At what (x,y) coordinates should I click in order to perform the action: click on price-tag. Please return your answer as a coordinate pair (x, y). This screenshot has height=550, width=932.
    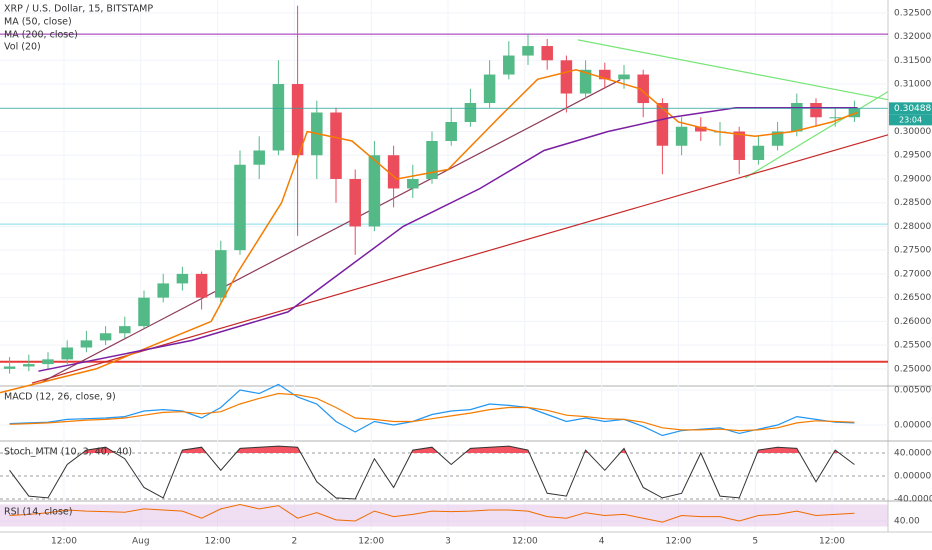
    Looking at the image, I should click on (910, 108).